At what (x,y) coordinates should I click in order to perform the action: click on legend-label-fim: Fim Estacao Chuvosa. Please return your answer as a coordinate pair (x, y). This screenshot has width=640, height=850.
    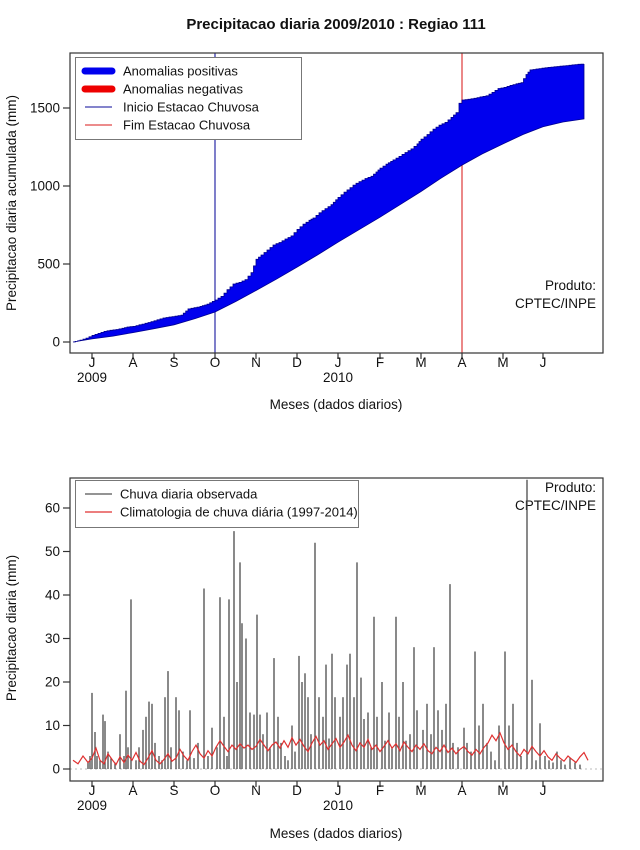
    Looking at the image, I should click on (187, 125).